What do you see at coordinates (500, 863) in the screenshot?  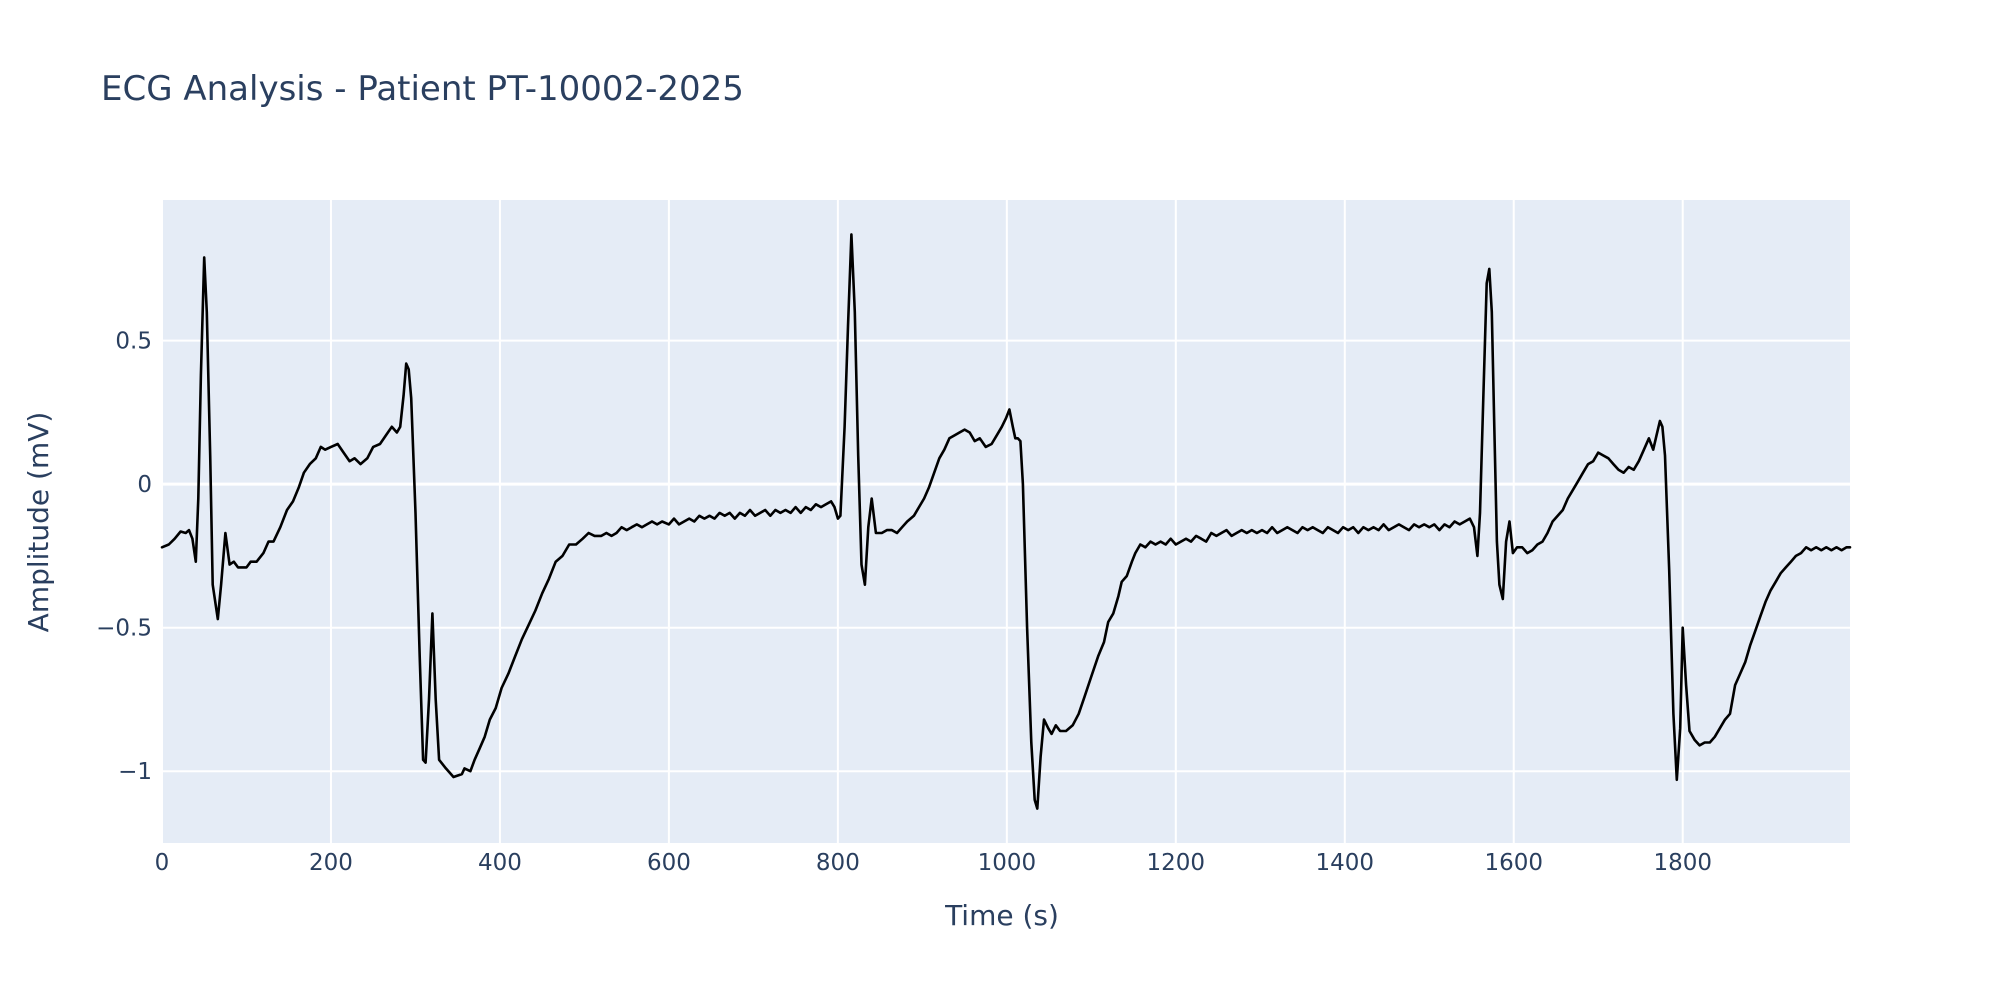 I see `x-tick-label: 400` at bounding box center [500, 863].